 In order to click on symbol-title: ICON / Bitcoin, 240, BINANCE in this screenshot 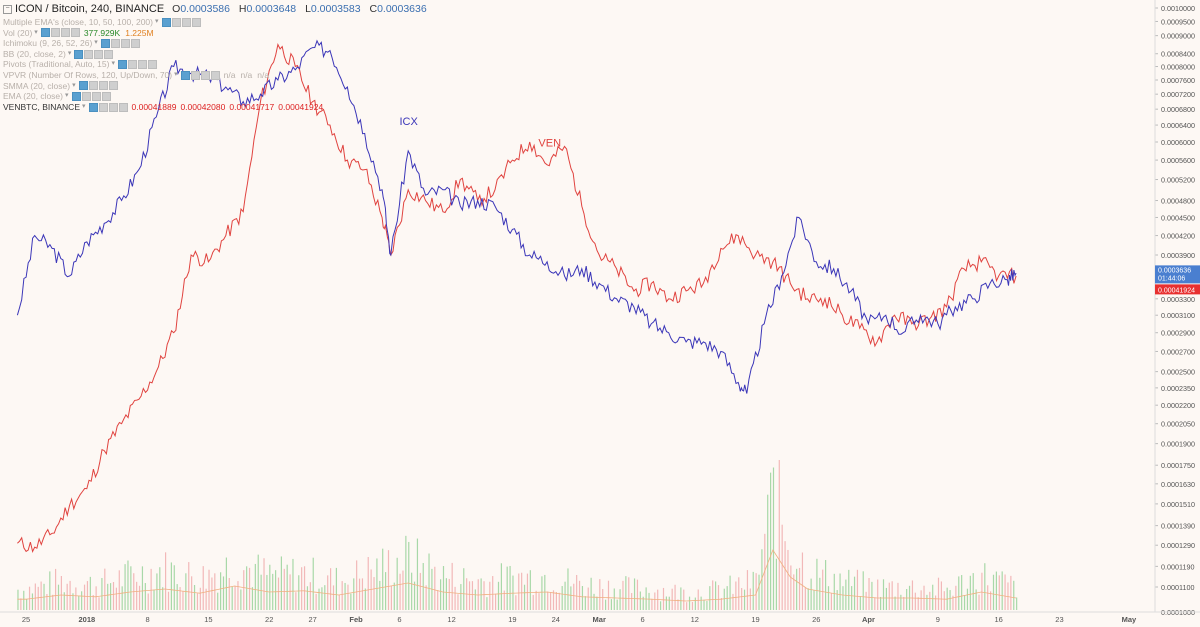, I will do `click(90, 9)`.